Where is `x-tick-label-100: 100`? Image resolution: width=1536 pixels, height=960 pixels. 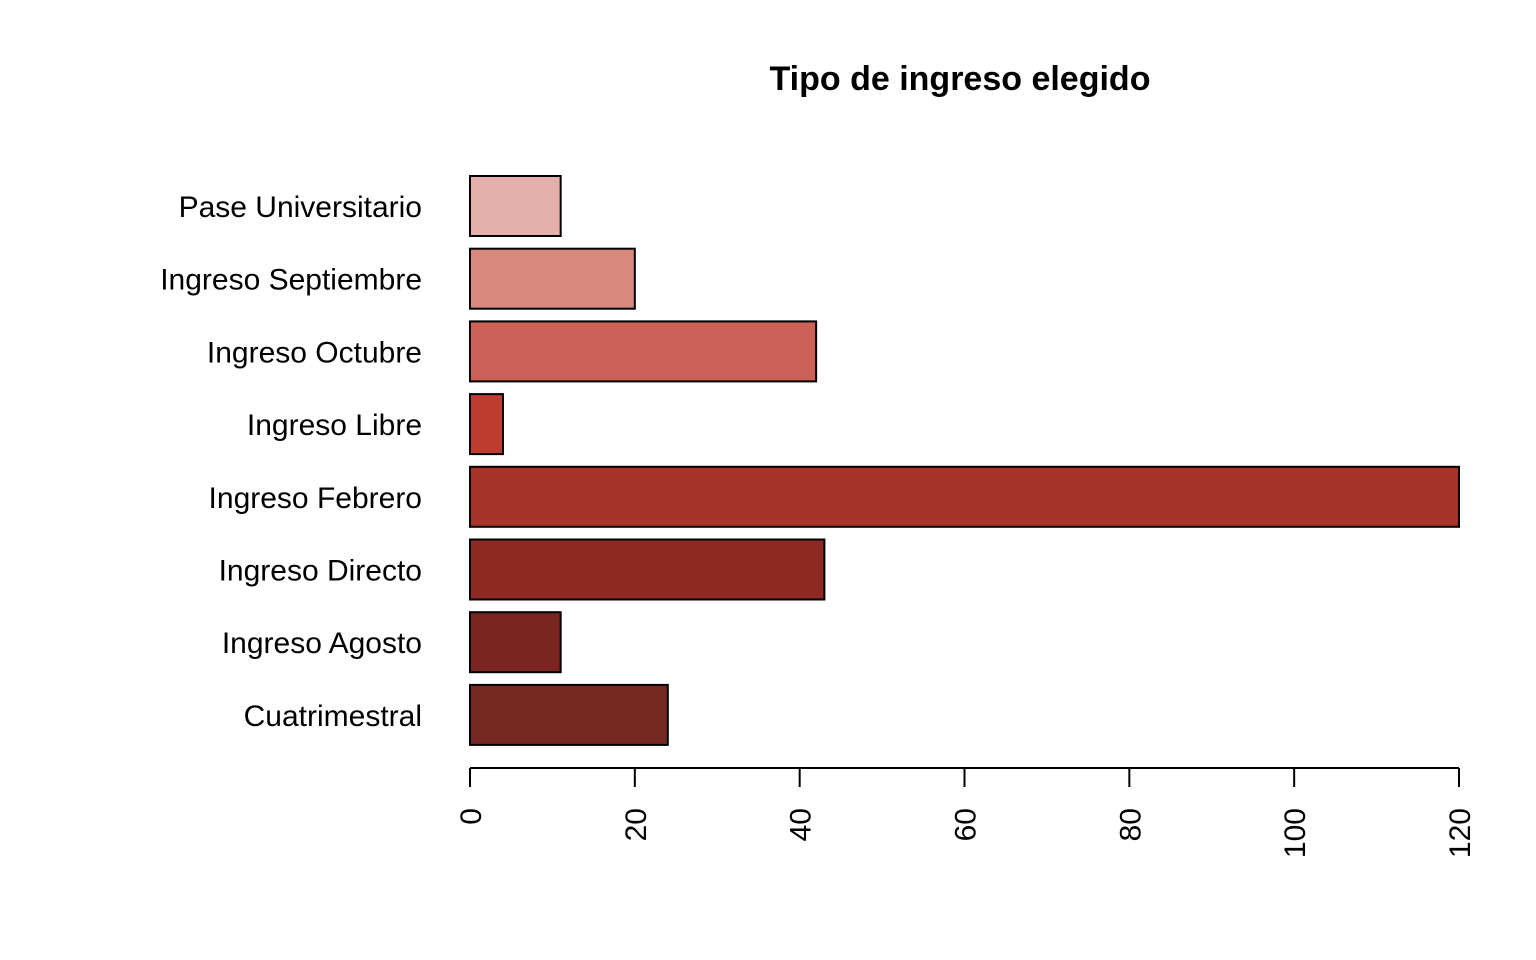 x-tick-label-100: 100 is located at coordinates (1295, 833).